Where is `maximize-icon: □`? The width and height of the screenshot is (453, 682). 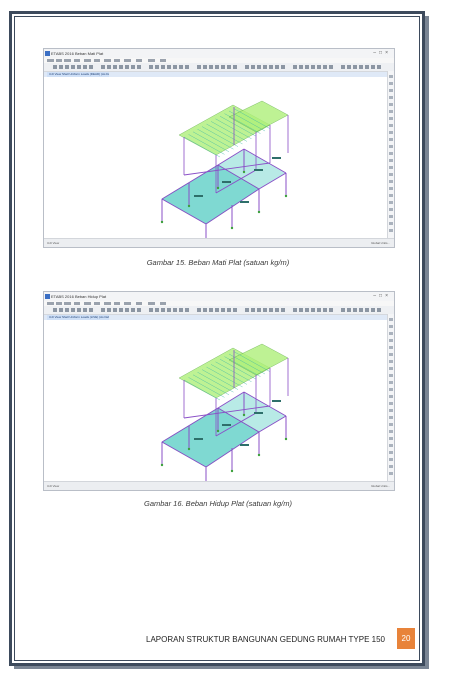 maximize-icon: □ is located at coordinates (382, 296).